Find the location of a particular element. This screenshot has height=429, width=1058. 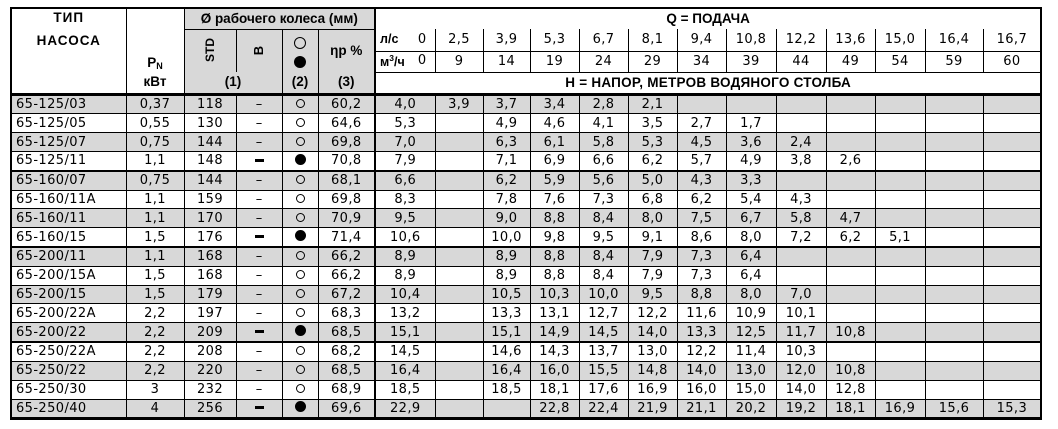

cell-head-7: 6,4 is located at coordinates (751, 275).